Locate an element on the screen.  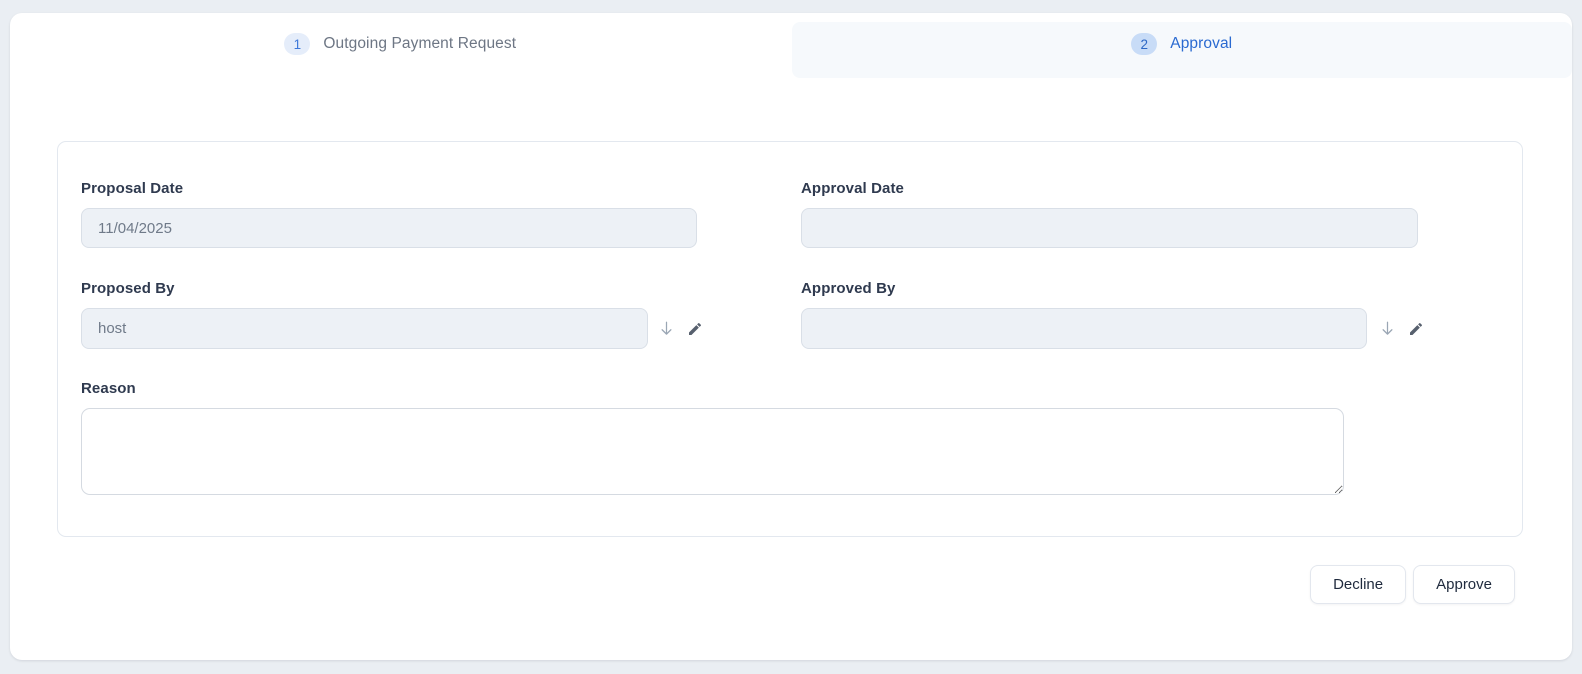
approval-date-label: Approval Date is located at coordinates (852, 188).